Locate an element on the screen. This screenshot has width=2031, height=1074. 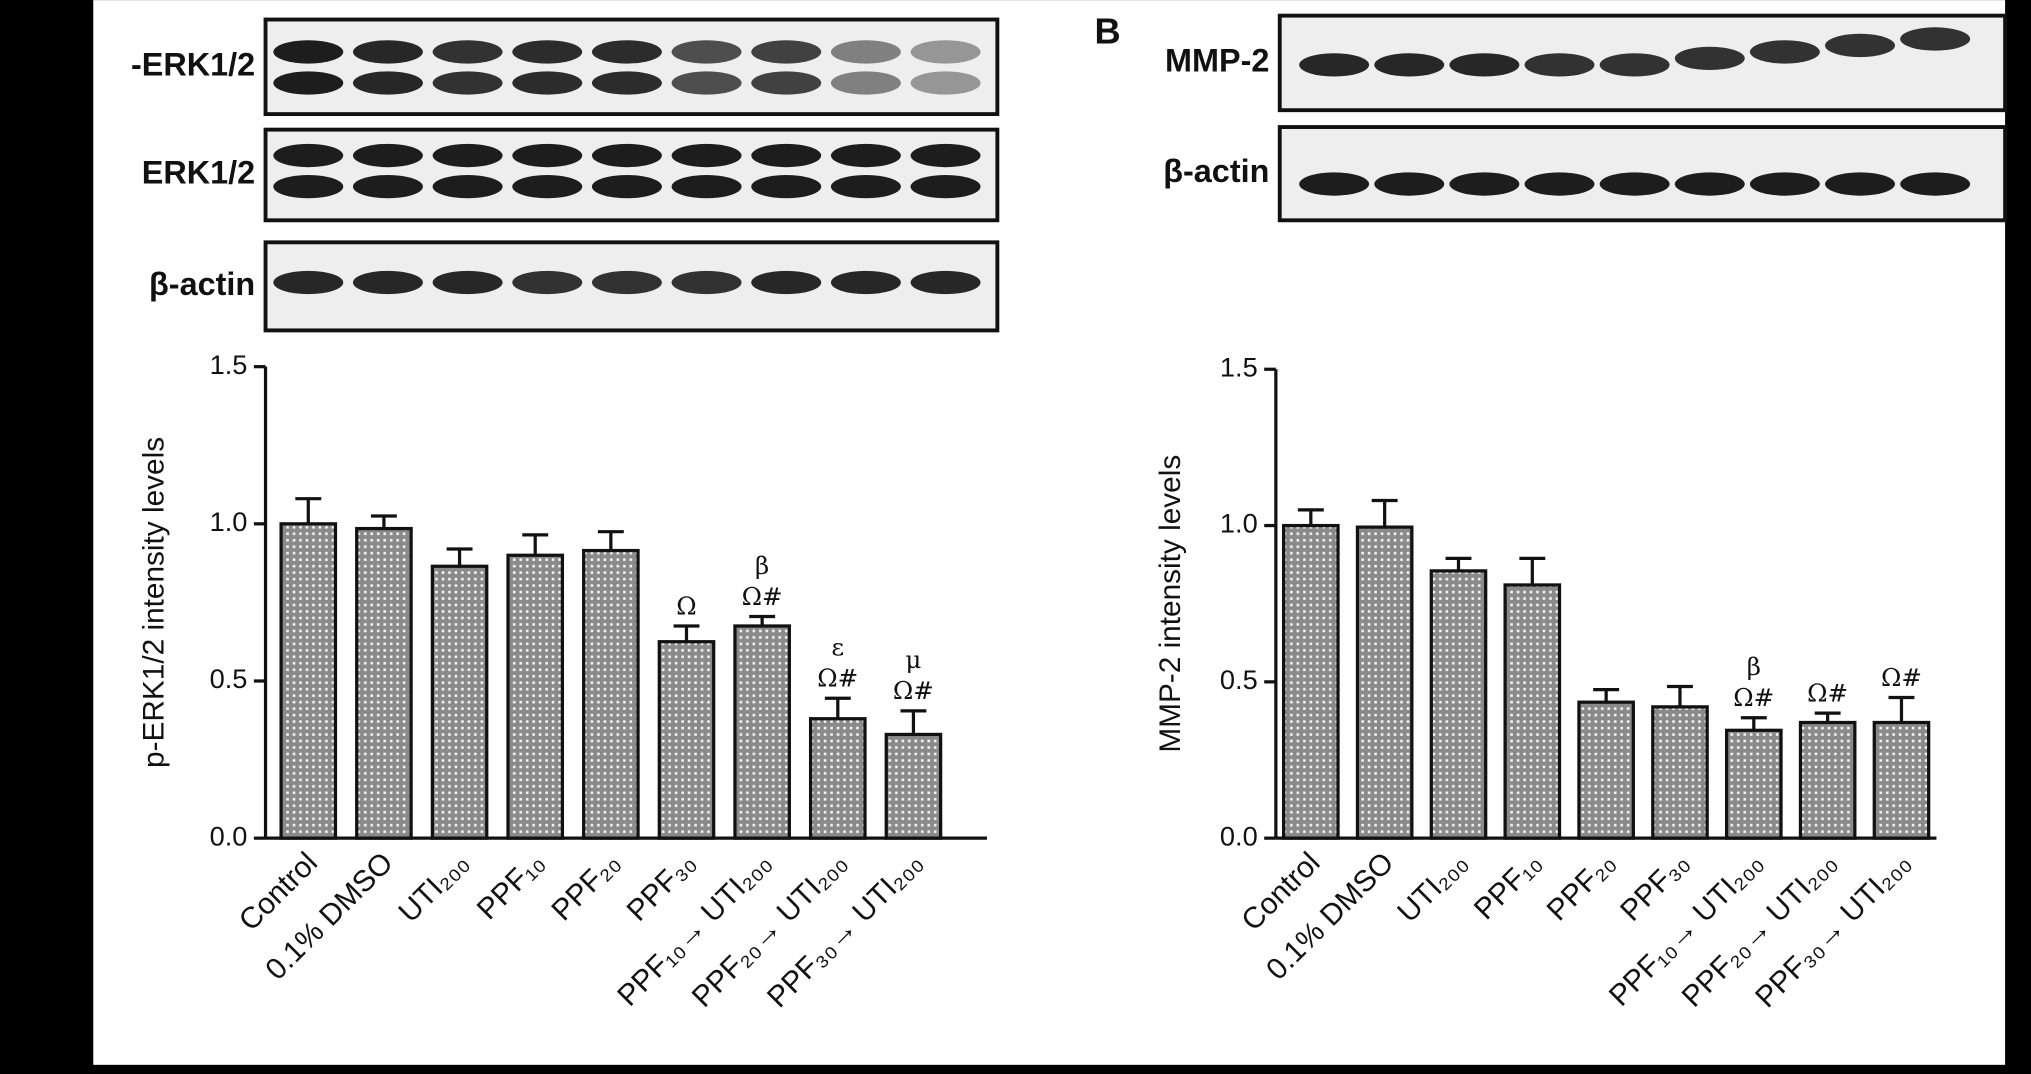
y-axis-label: MMP-2 intensity levels is located at coordinates (1170, 604).